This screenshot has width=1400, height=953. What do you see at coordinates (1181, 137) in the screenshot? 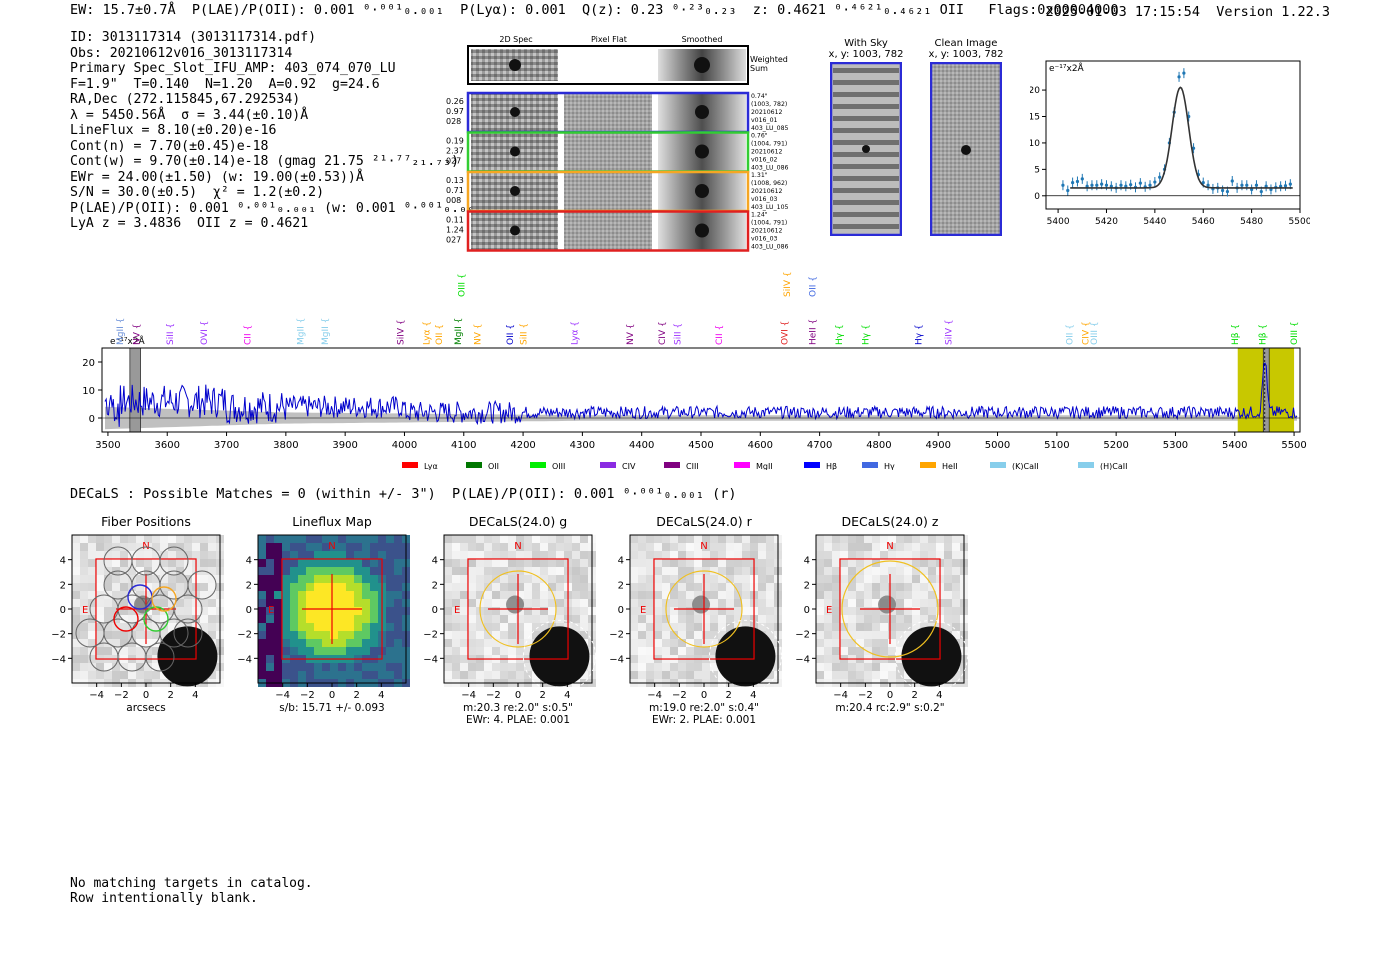
I see `gaussian-fit-line` at bounding box center [1181, 137].